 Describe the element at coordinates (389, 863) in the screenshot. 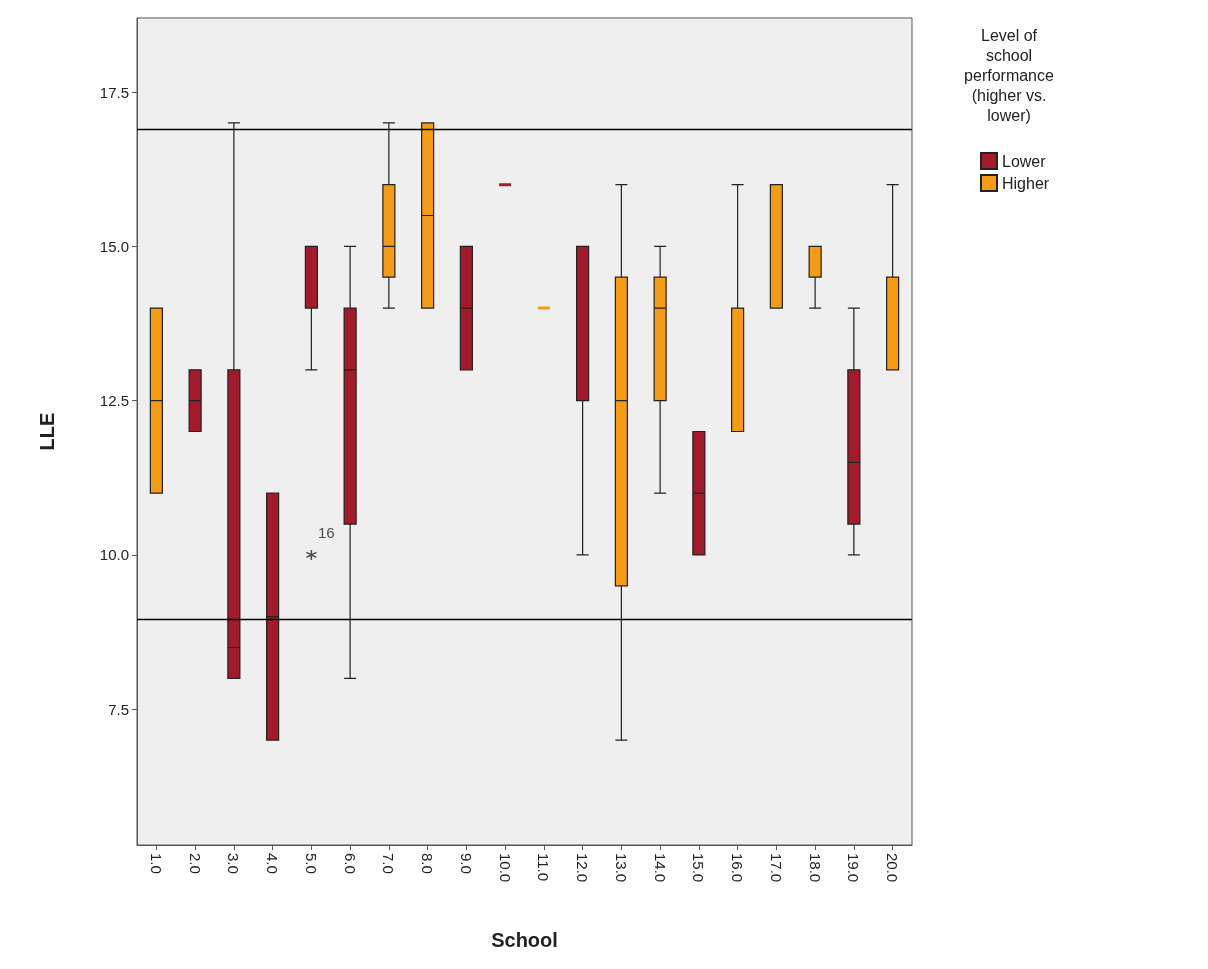

I see `x-tick-label: 7.0` at that location.